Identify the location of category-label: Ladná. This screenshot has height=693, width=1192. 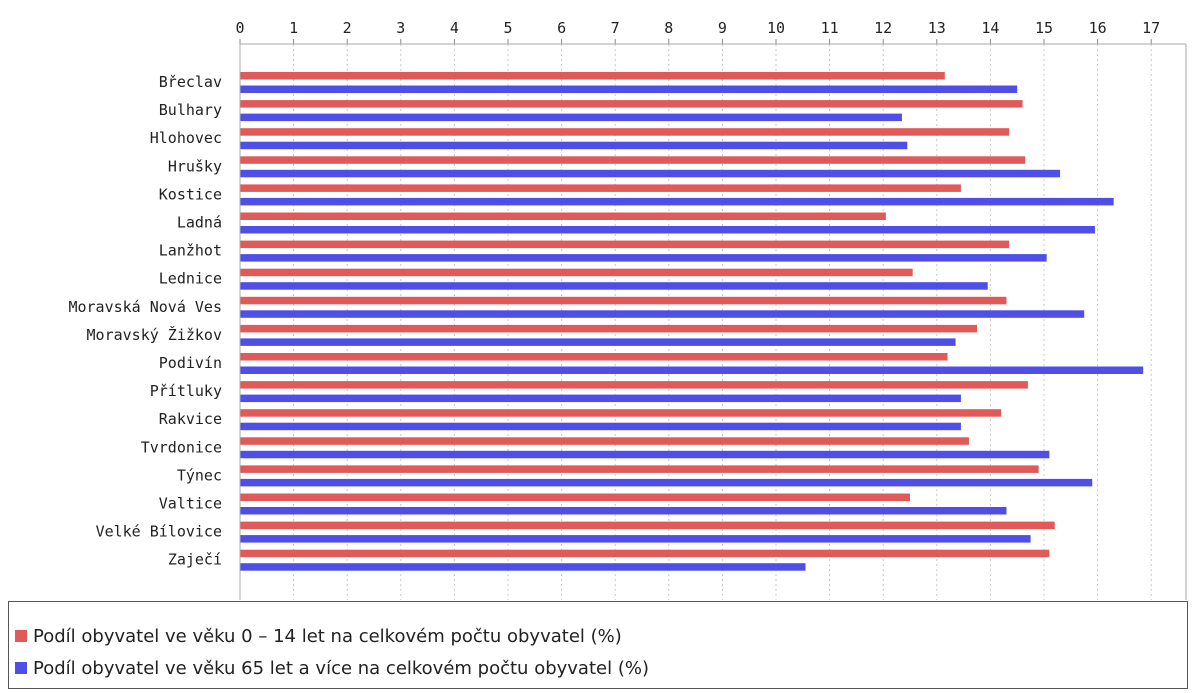
(199, 223).